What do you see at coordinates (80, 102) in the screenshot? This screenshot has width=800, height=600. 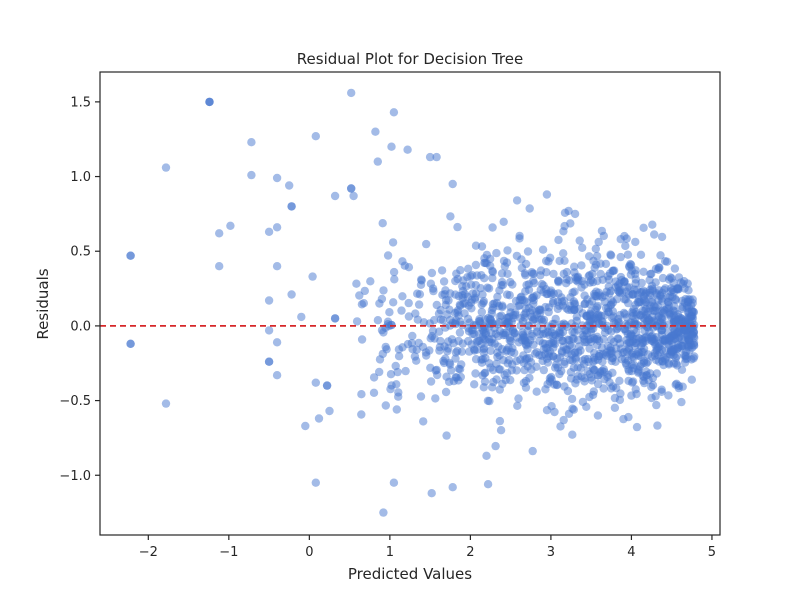 I see `y-tick-label: 1.5` at bounding box center [80, 102].